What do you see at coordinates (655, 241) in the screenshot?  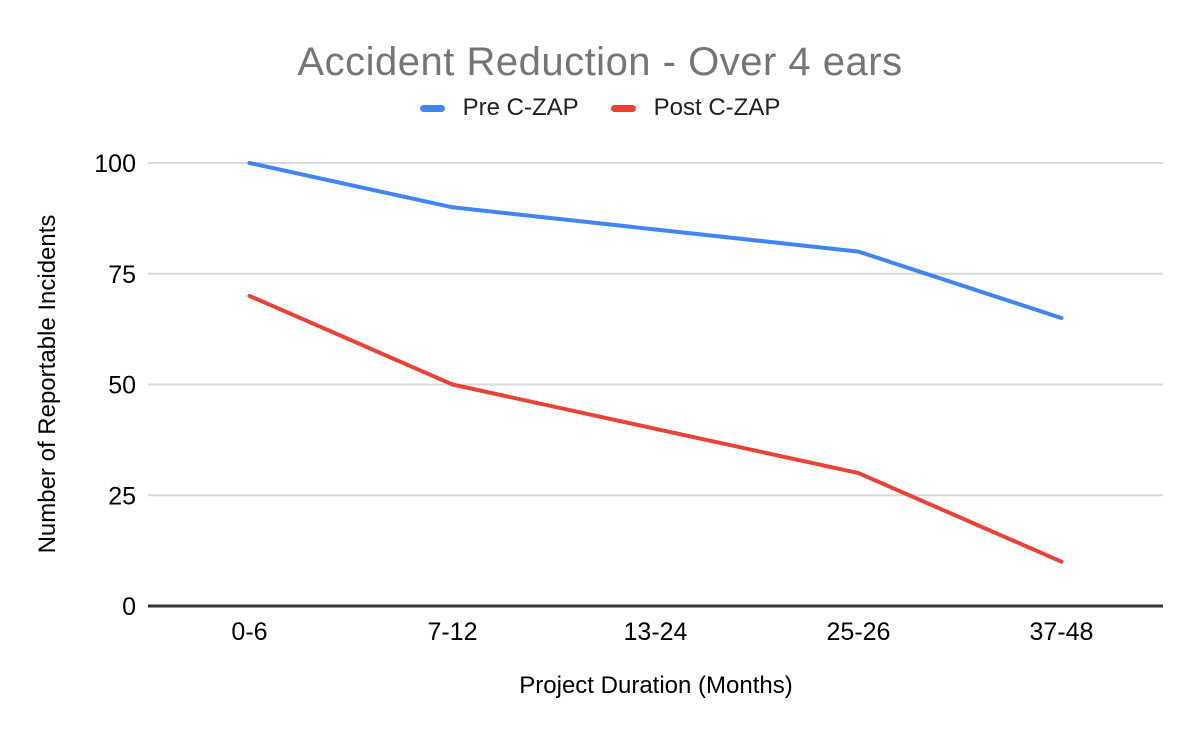 I see `series-line-pre-c-zap` at bounding box center [655, 241].